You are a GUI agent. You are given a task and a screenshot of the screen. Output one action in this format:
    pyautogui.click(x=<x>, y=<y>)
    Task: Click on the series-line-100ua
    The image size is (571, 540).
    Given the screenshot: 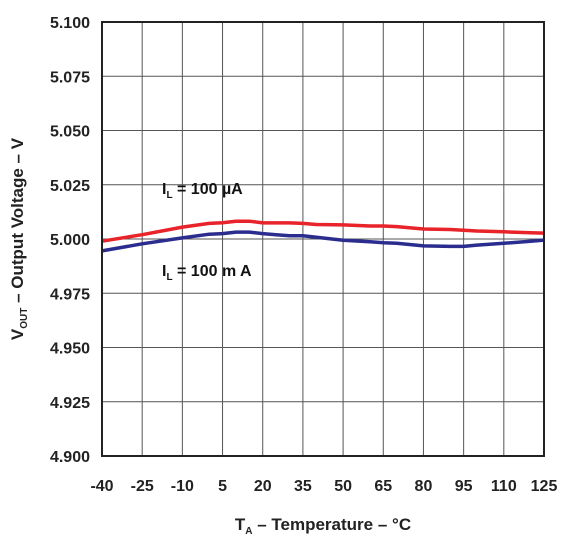 What is the action you would take?
    pyautogui.click(x=323, y=231)
    